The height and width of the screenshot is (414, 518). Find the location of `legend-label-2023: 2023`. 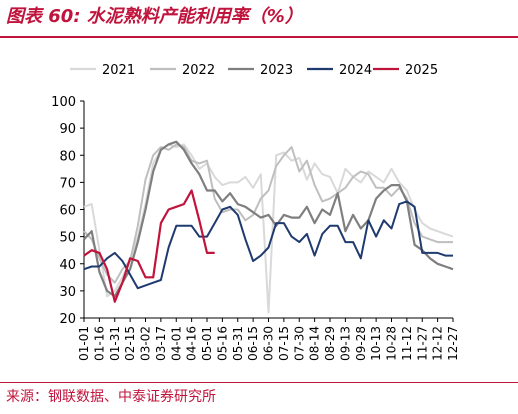

legend-label-2023: 2023 is located at coordinates (276, 70).